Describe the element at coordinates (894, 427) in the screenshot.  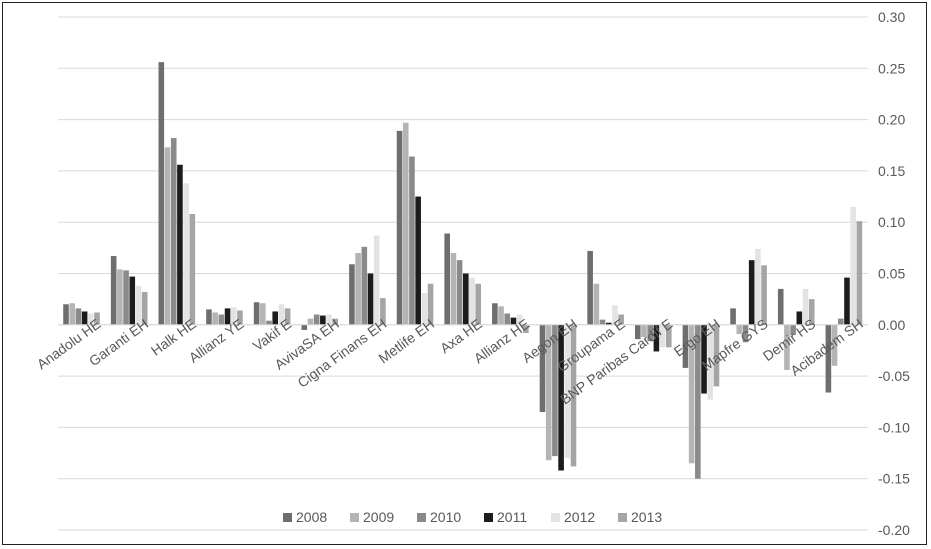
I see `y-tick-label: -0.10` at that location.